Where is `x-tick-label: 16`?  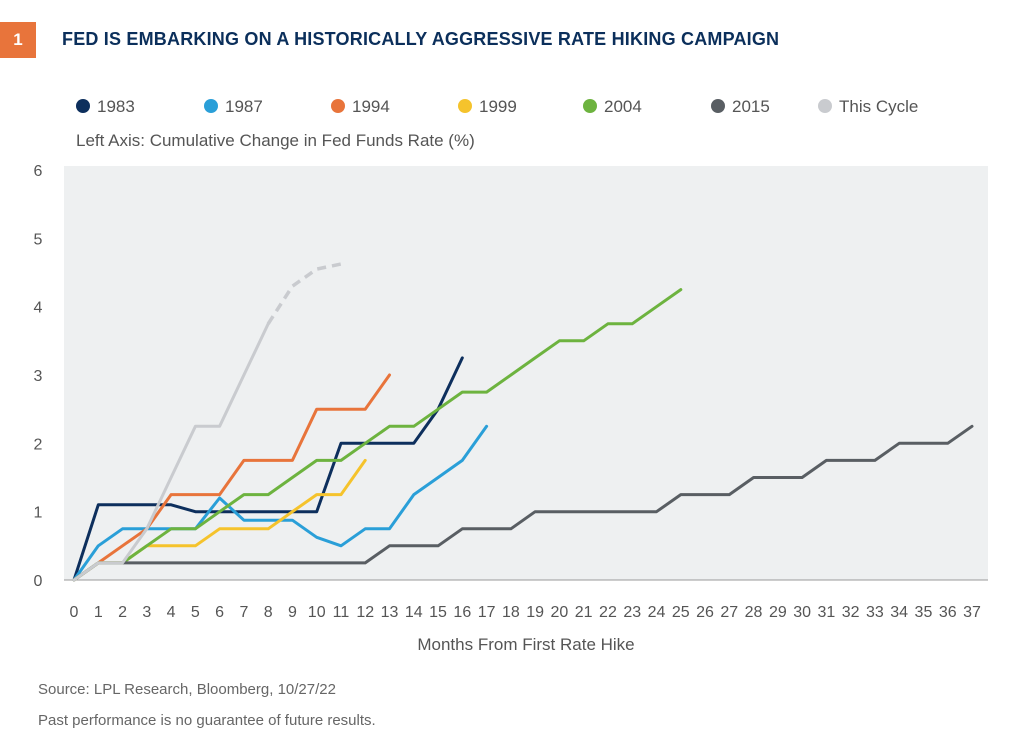
x-tick-label: 16 is located at coordinates (462, 612).